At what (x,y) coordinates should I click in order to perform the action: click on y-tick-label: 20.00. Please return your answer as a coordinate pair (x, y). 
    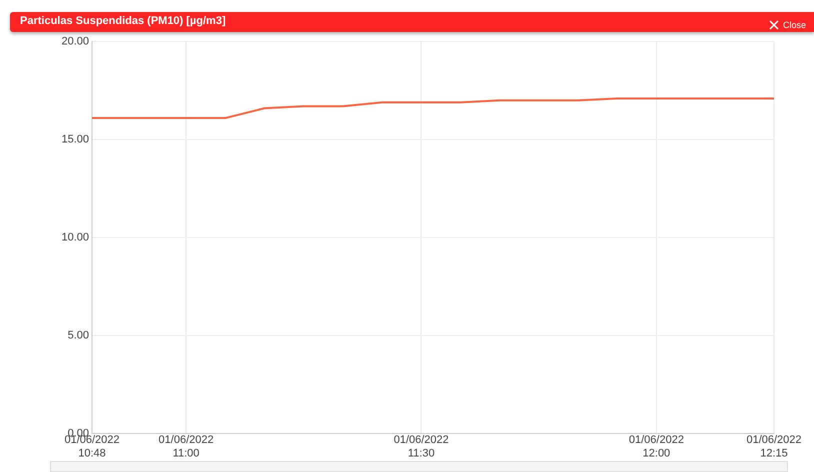
    Looking at the image, I should click on (75, 42).